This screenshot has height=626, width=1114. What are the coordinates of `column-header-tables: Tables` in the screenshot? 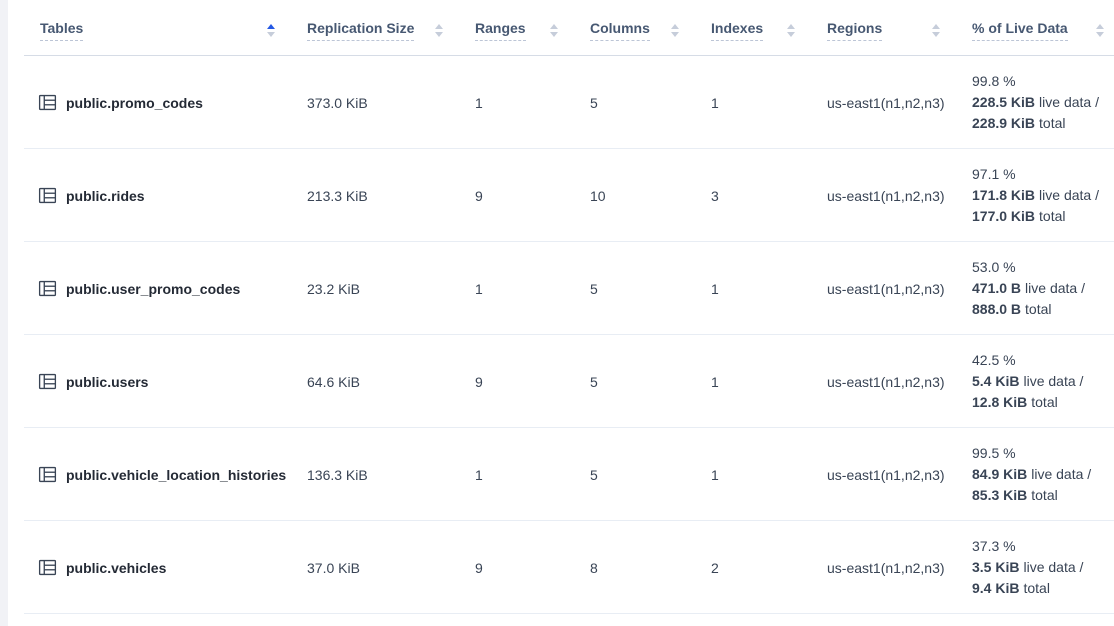 It's located at (153, 30).